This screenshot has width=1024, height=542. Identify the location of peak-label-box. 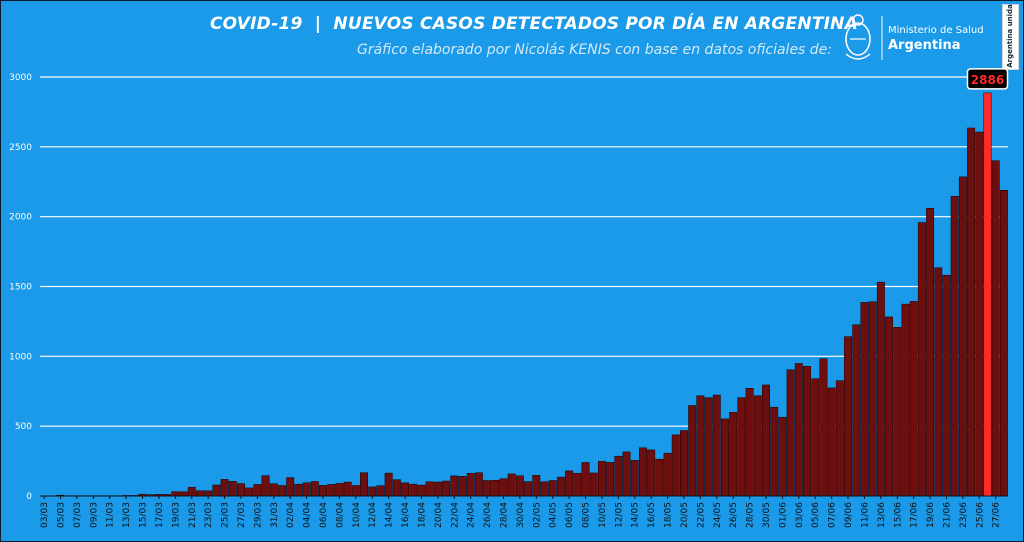
(987, 79).